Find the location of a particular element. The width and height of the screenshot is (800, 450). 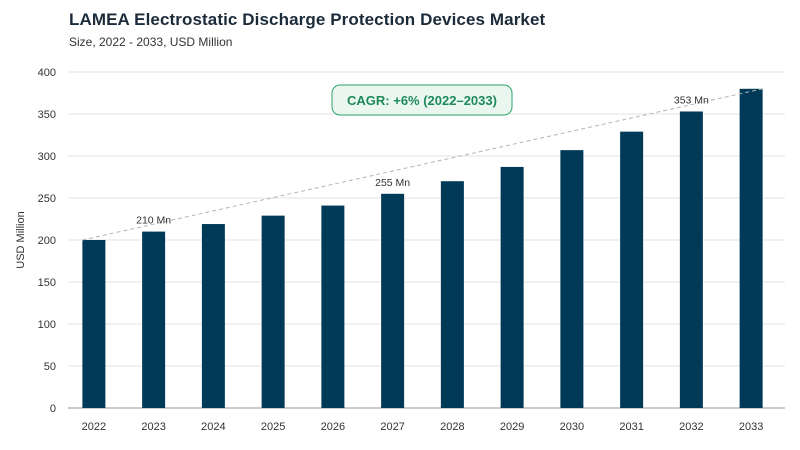

y-axis-ticks: 0 50 100 150 200 250 300 350 400 is located at coordinates (47, 241).